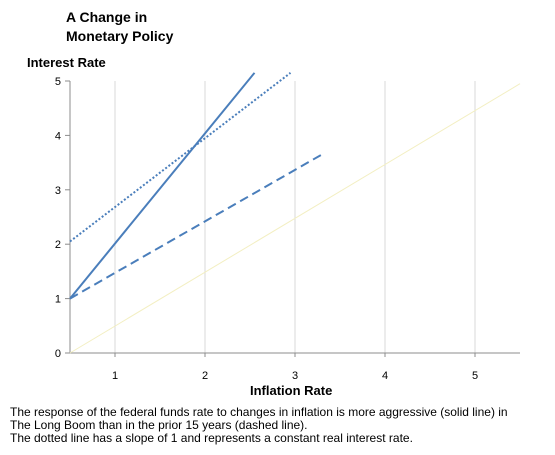  Describe the element at coordinates (107, 17) in the screenshot. I see `chart-title-line-1: A Change in` at that location.